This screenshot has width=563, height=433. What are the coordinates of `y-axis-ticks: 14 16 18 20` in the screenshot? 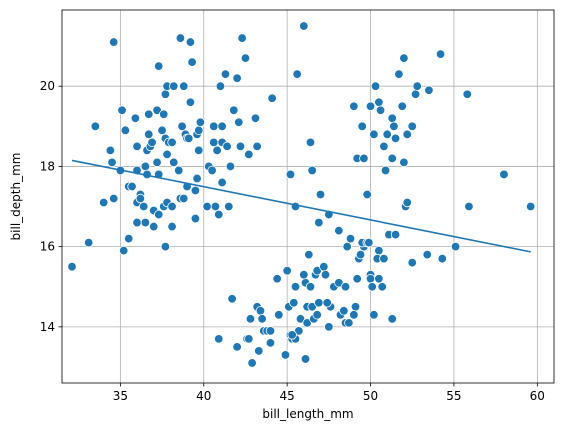 It's located at (51, 206).